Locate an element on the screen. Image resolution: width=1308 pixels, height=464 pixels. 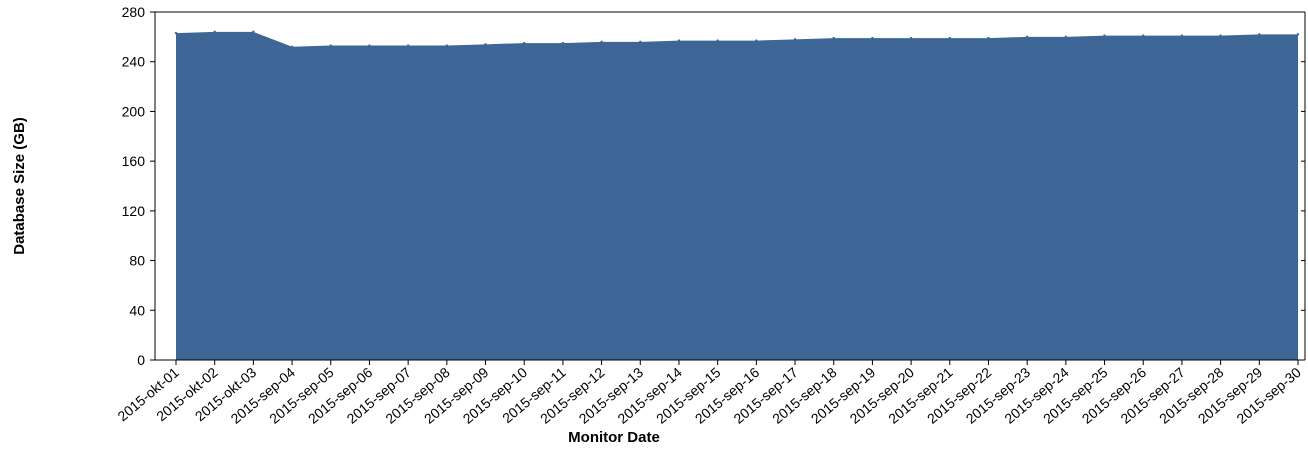
y-tick-label-80: 80 is located at coordinates (137, 261).